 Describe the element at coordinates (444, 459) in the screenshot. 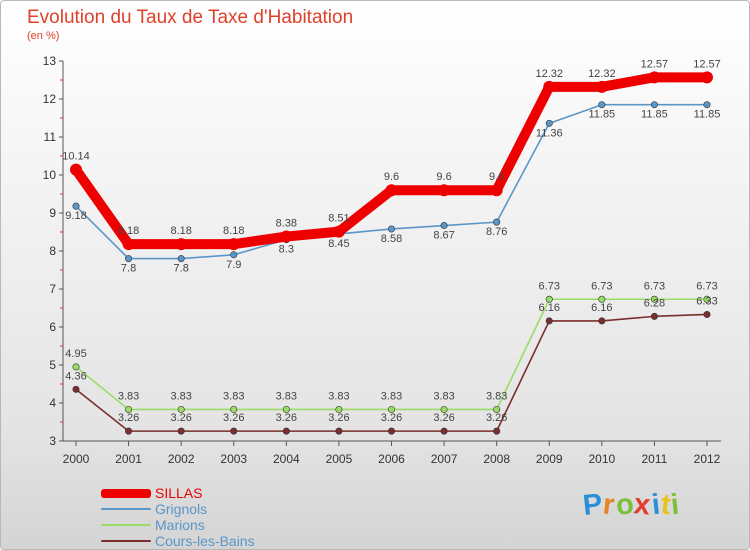

I see `x-tick-label: 2007` at that location.